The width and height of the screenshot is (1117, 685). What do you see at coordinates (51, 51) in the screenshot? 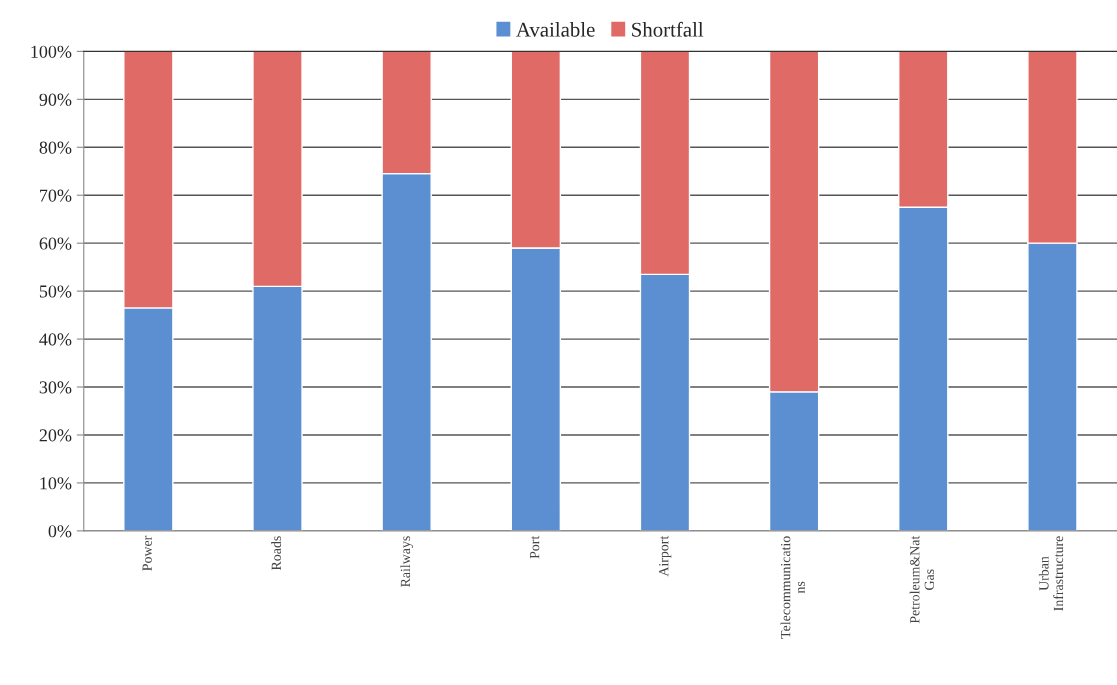
I see `y-tick-label: 100%` at bounding box center [51, 51].